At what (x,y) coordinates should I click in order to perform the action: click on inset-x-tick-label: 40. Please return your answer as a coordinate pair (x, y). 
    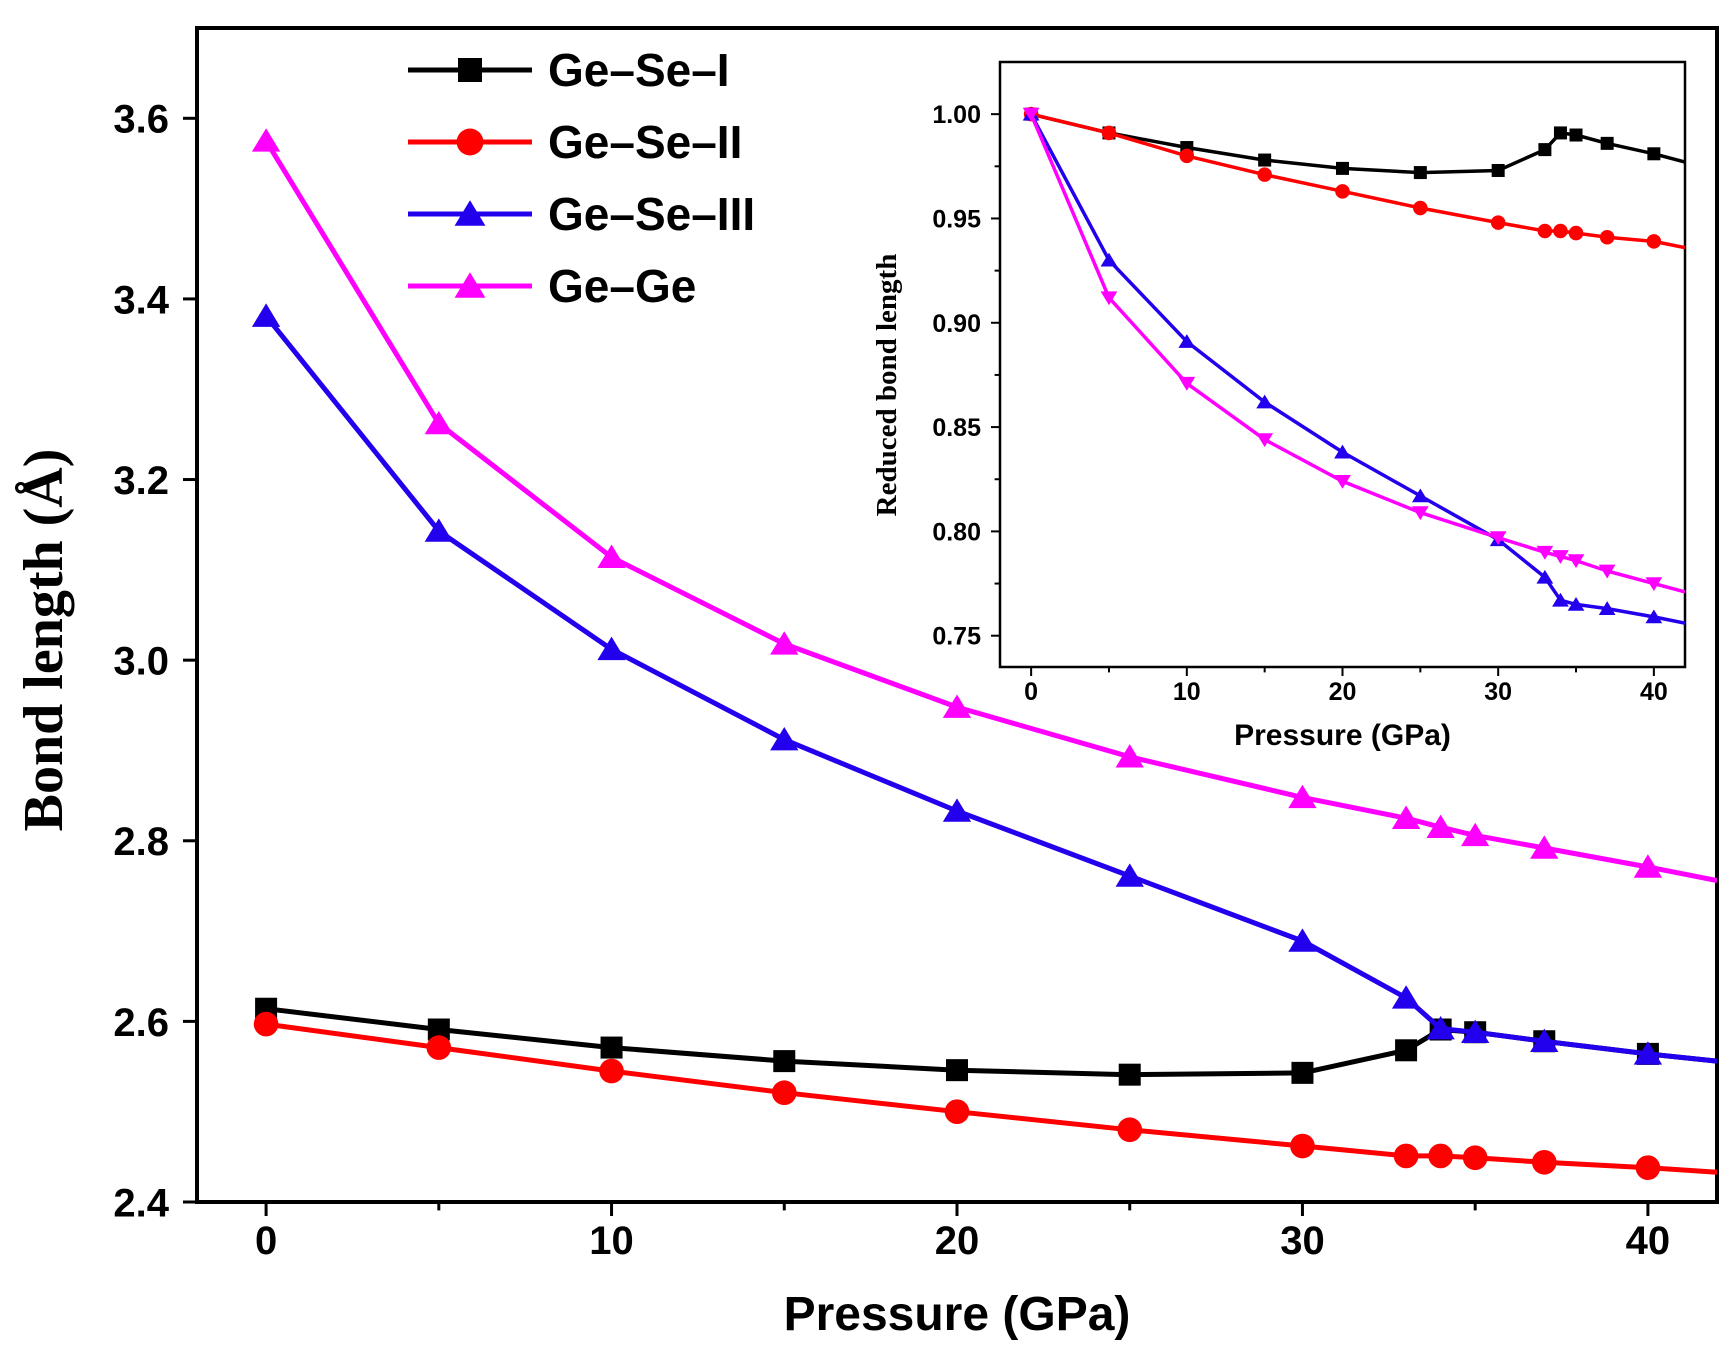
    Looking at the image, I should click on (1654, 692).